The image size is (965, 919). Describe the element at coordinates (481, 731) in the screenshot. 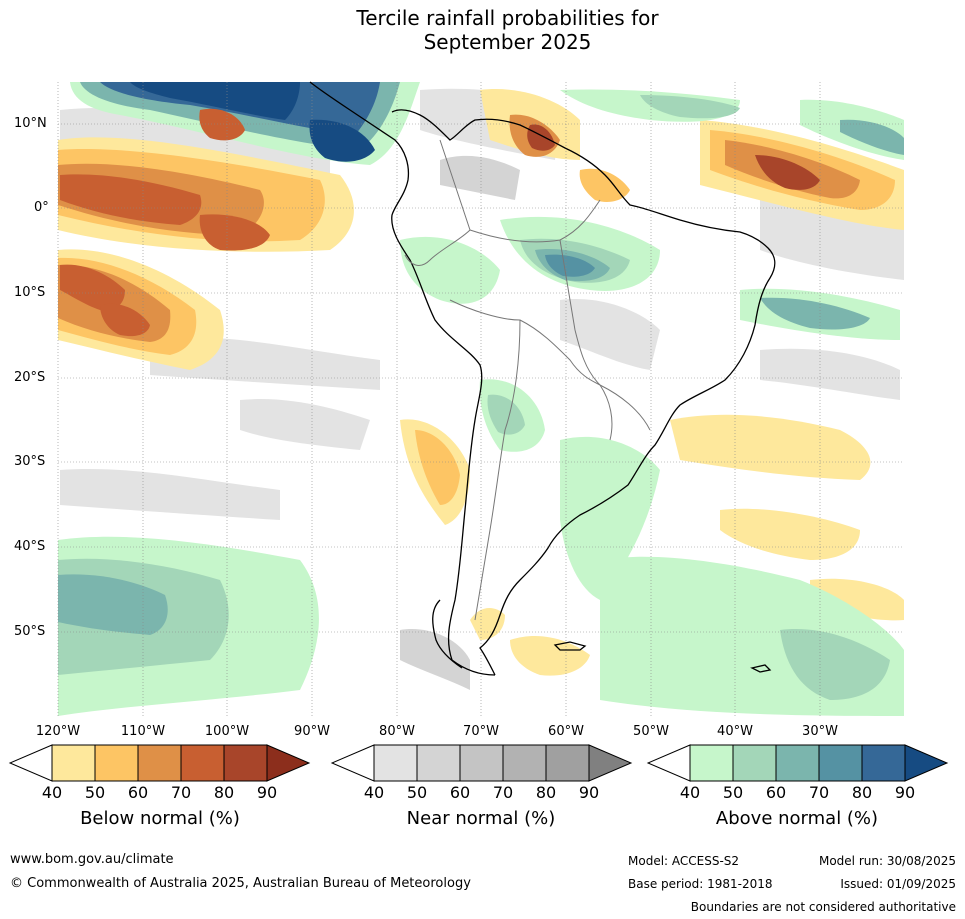

I see `lon-label: 70°W` at that location.